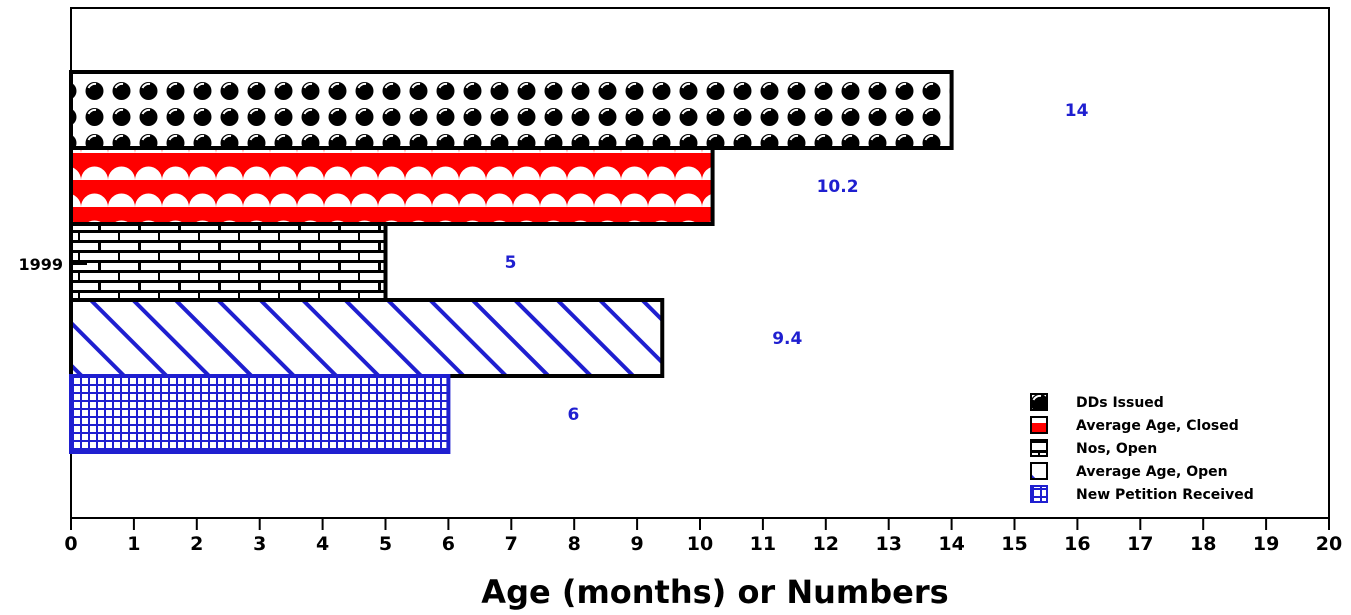  What do you see at coordinates (259, 544) in the screenshot?
I see `x-tick-label: 3` at bounding box center [259, 544].